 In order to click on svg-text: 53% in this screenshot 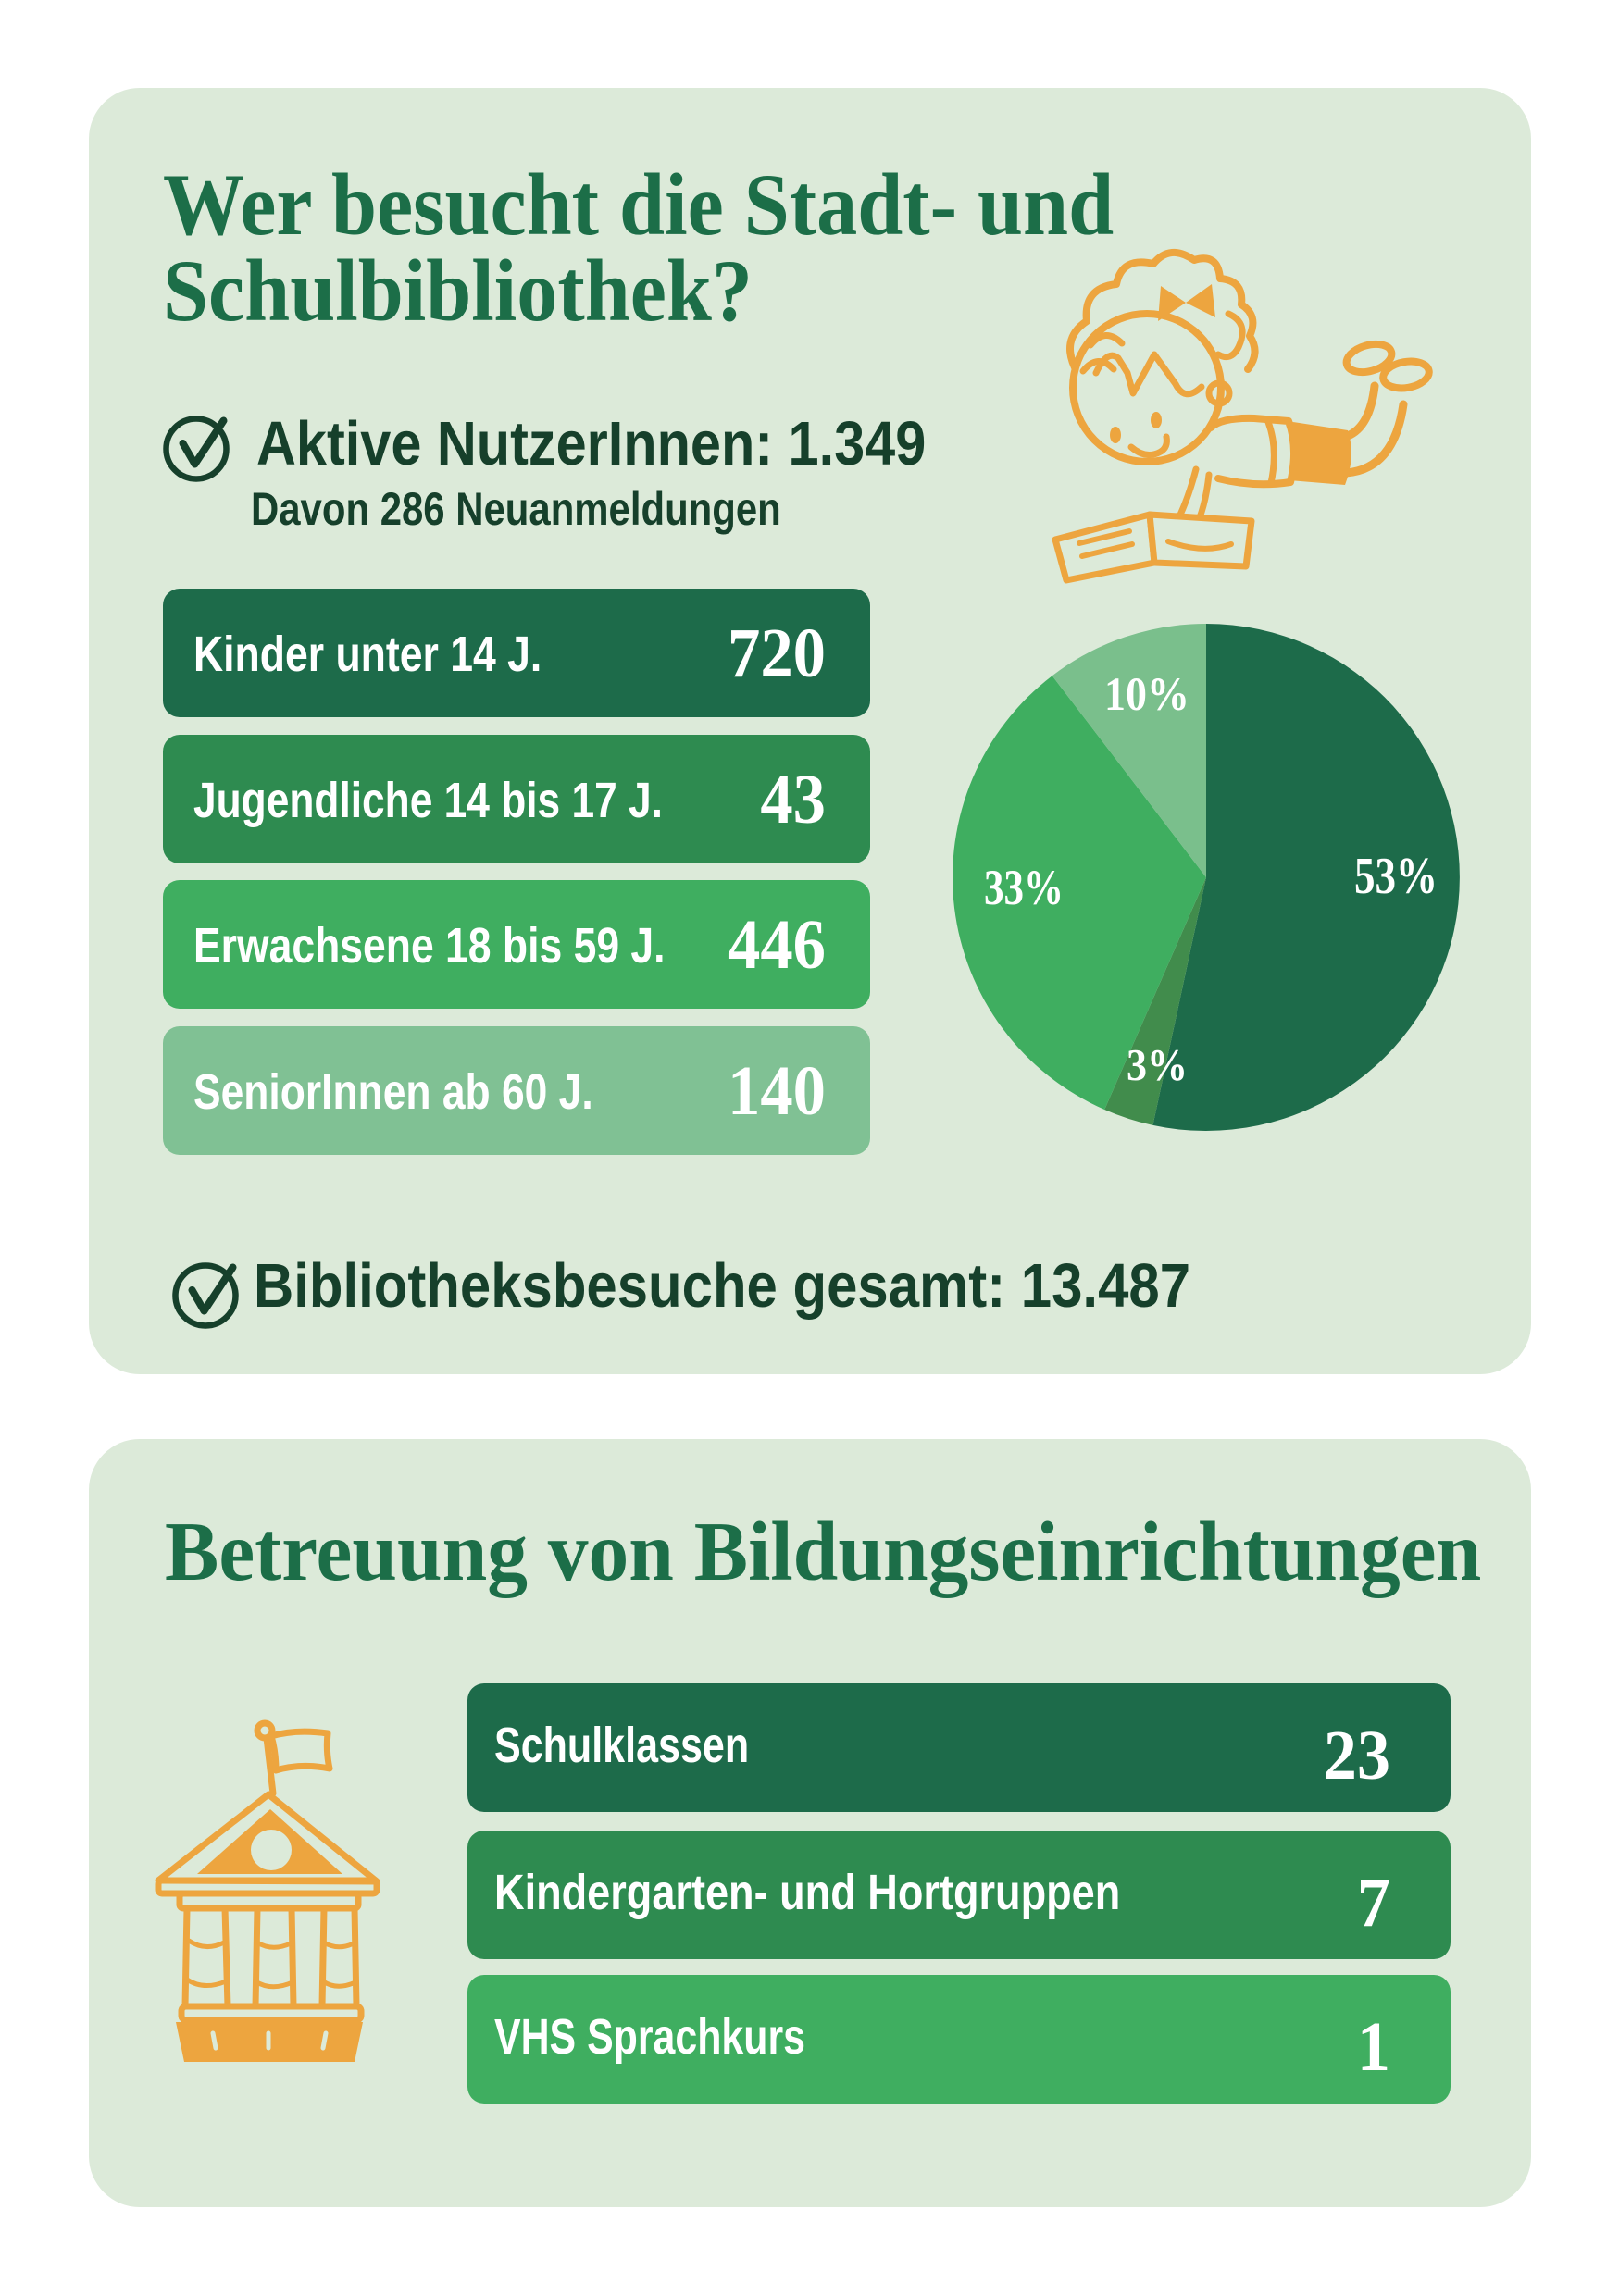, I will do `click(1396, 877)`.